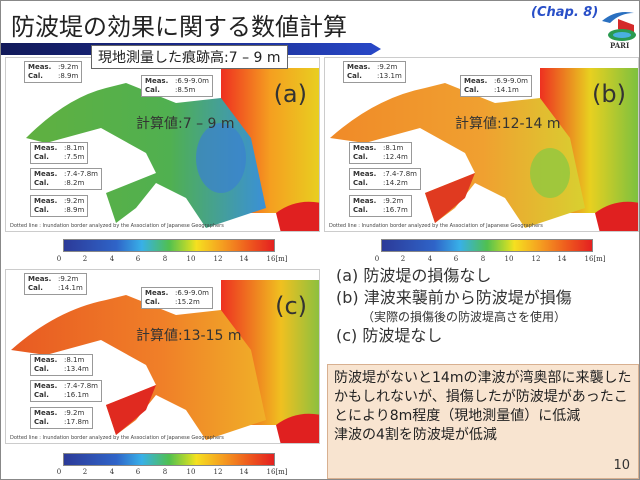  What do you see at coordinates (374, 72) in the screenshot?
I see `measurement-label: Meas.:9.2m Cal.:13.1m` at bounding box center [374, 72].